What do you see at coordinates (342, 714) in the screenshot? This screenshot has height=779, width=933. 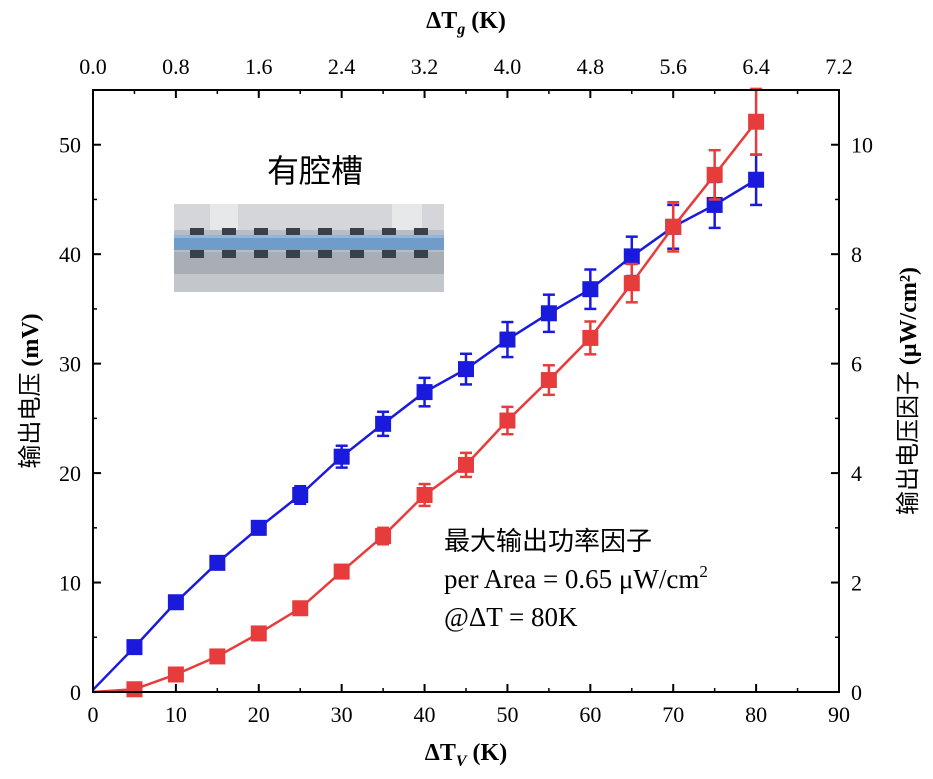 I see `bottom-tick-label: 30` at bounding box center [342, 714].